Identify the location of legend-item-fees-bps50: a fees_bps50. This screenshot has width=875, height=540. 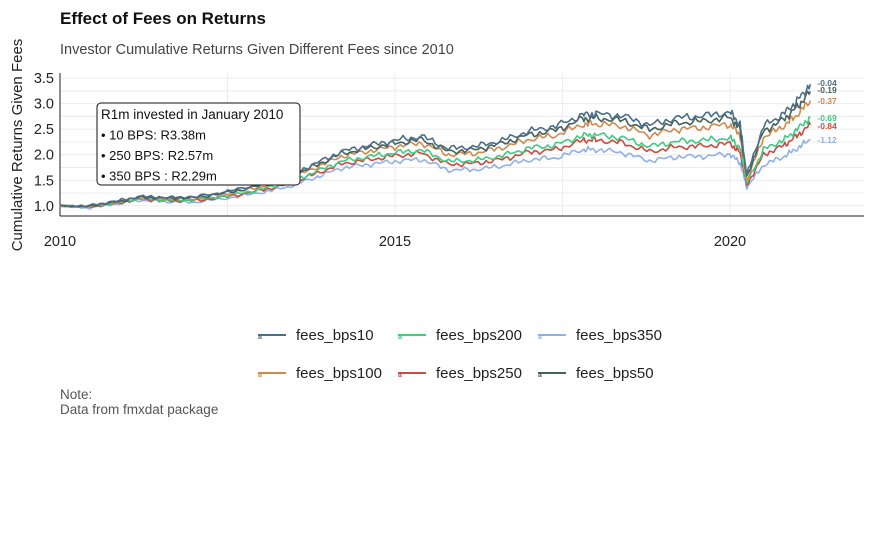
(608, 373).